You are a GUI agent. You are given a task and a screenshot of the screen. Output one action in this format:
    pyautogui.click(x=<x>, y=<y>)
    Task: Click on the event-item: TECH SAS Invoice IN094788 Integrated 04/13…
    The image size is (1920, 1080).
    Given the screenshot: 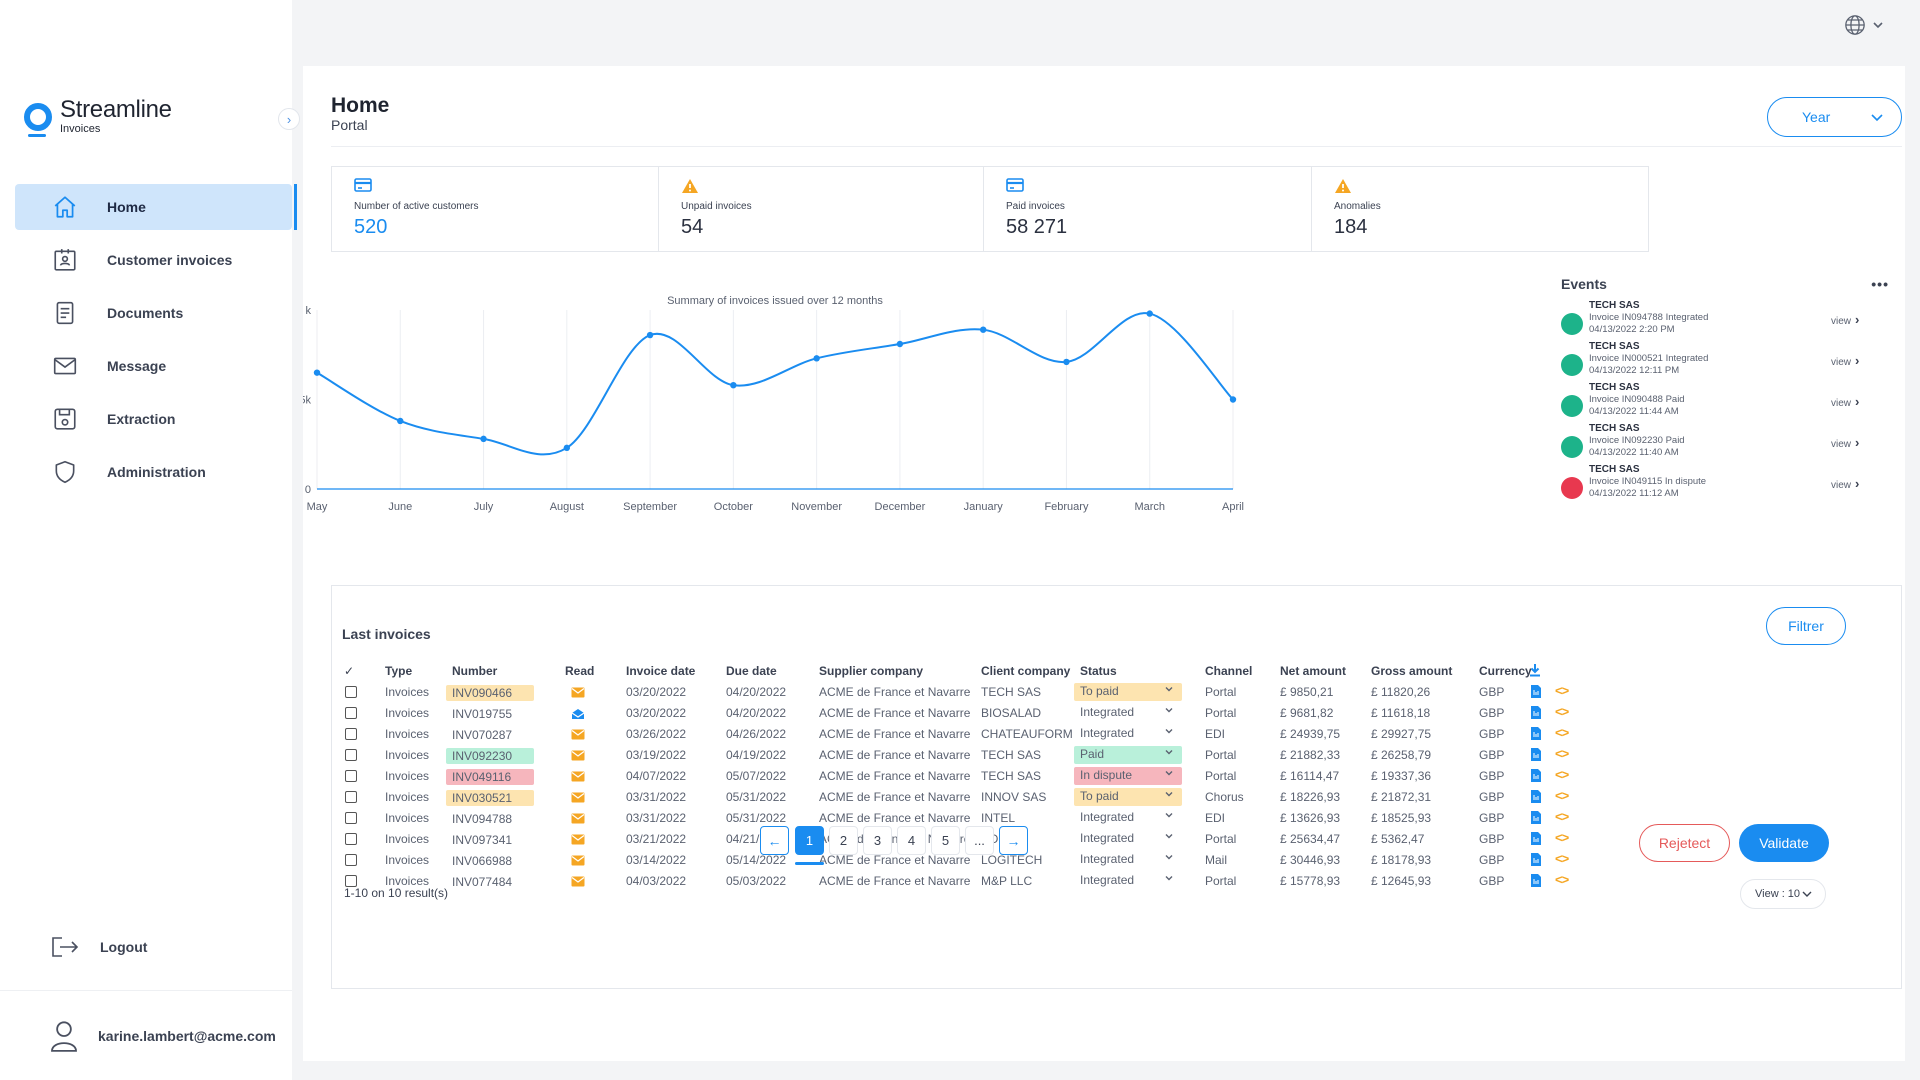 What is the action you would take?
    pyautogui.click(x=1731, y=322)
    